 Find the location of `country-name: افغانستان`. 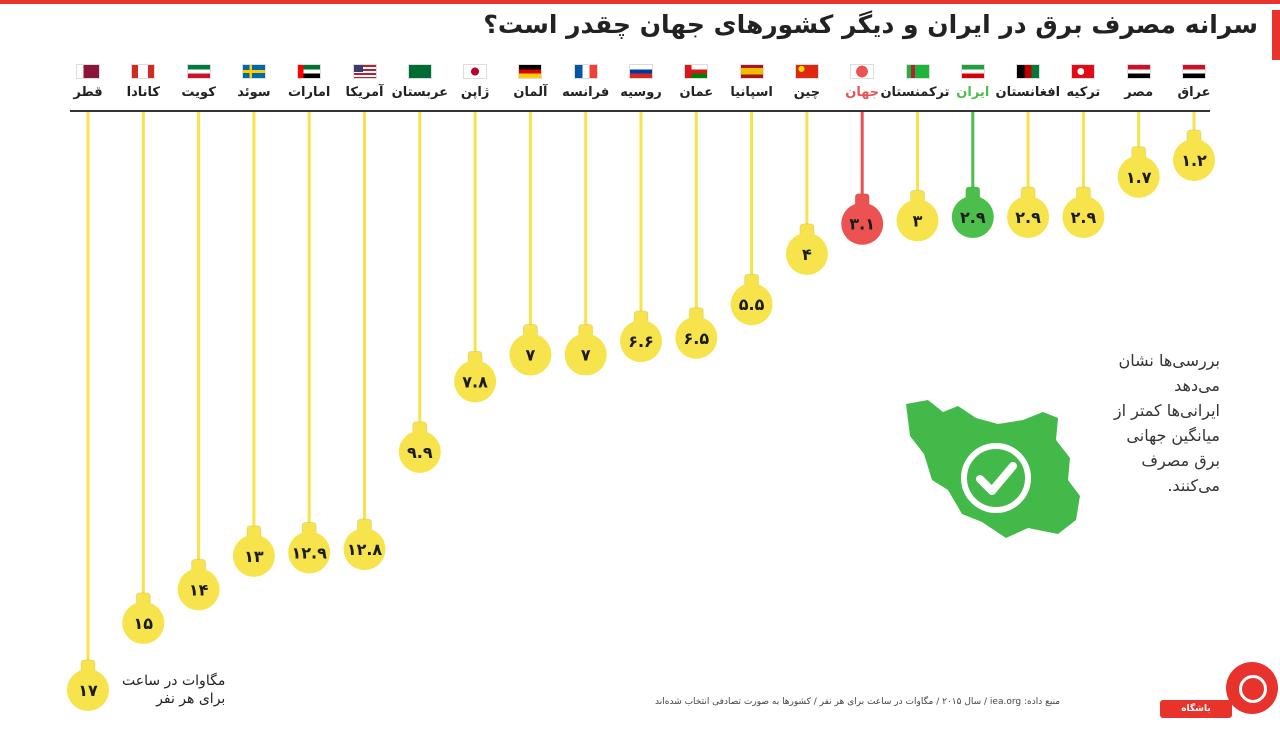

country-name: افغانستان is located at coordinates (1028, 92).